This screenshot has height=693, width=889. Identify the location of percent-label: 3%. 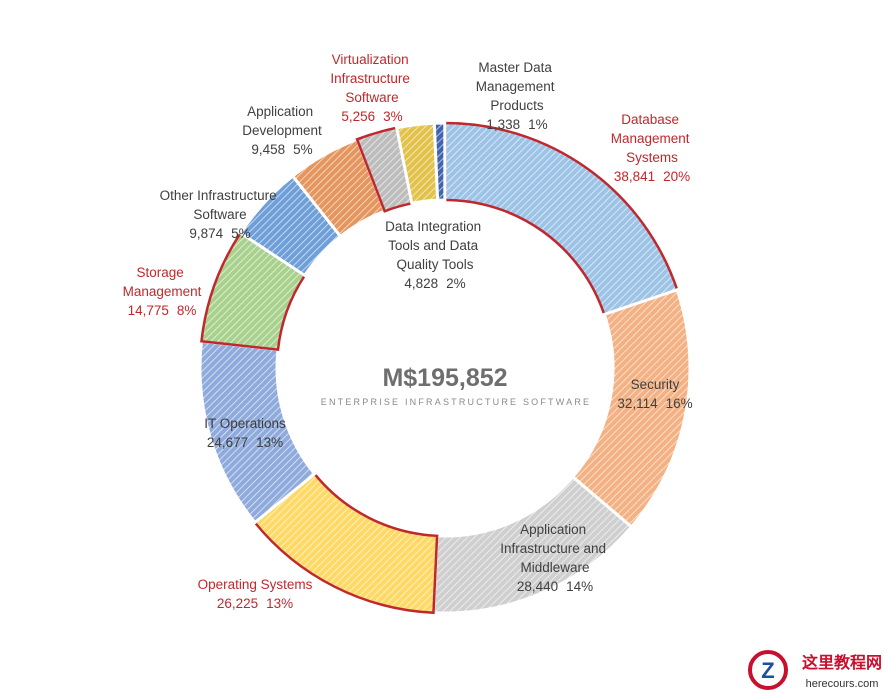
(393, 116).